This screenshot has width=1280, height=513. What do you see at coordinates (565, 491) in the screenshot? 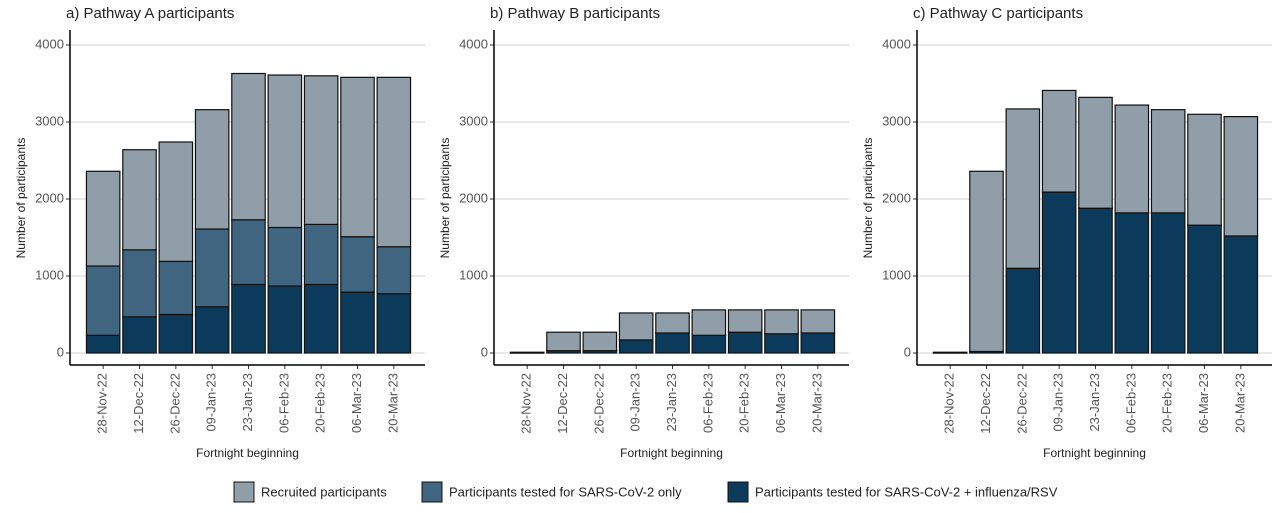
I see `legend-label: Participants tested for SARS-CoV-2 only` at bounding box center [565, 491].